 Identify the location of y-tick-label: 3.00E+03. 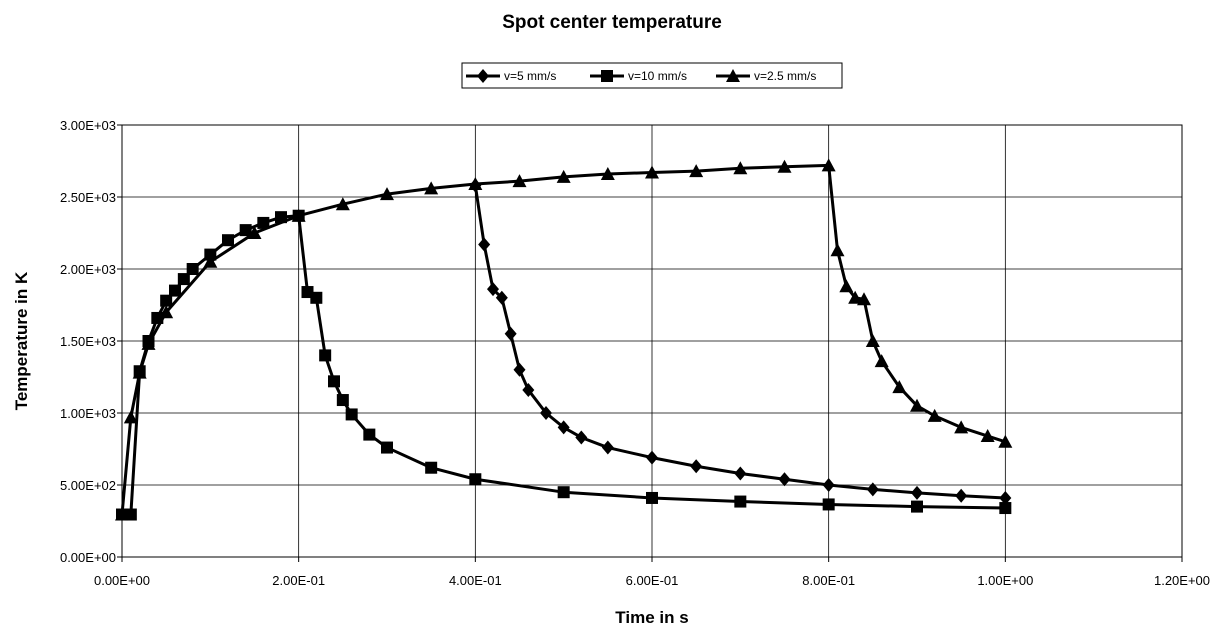
(88, 125).